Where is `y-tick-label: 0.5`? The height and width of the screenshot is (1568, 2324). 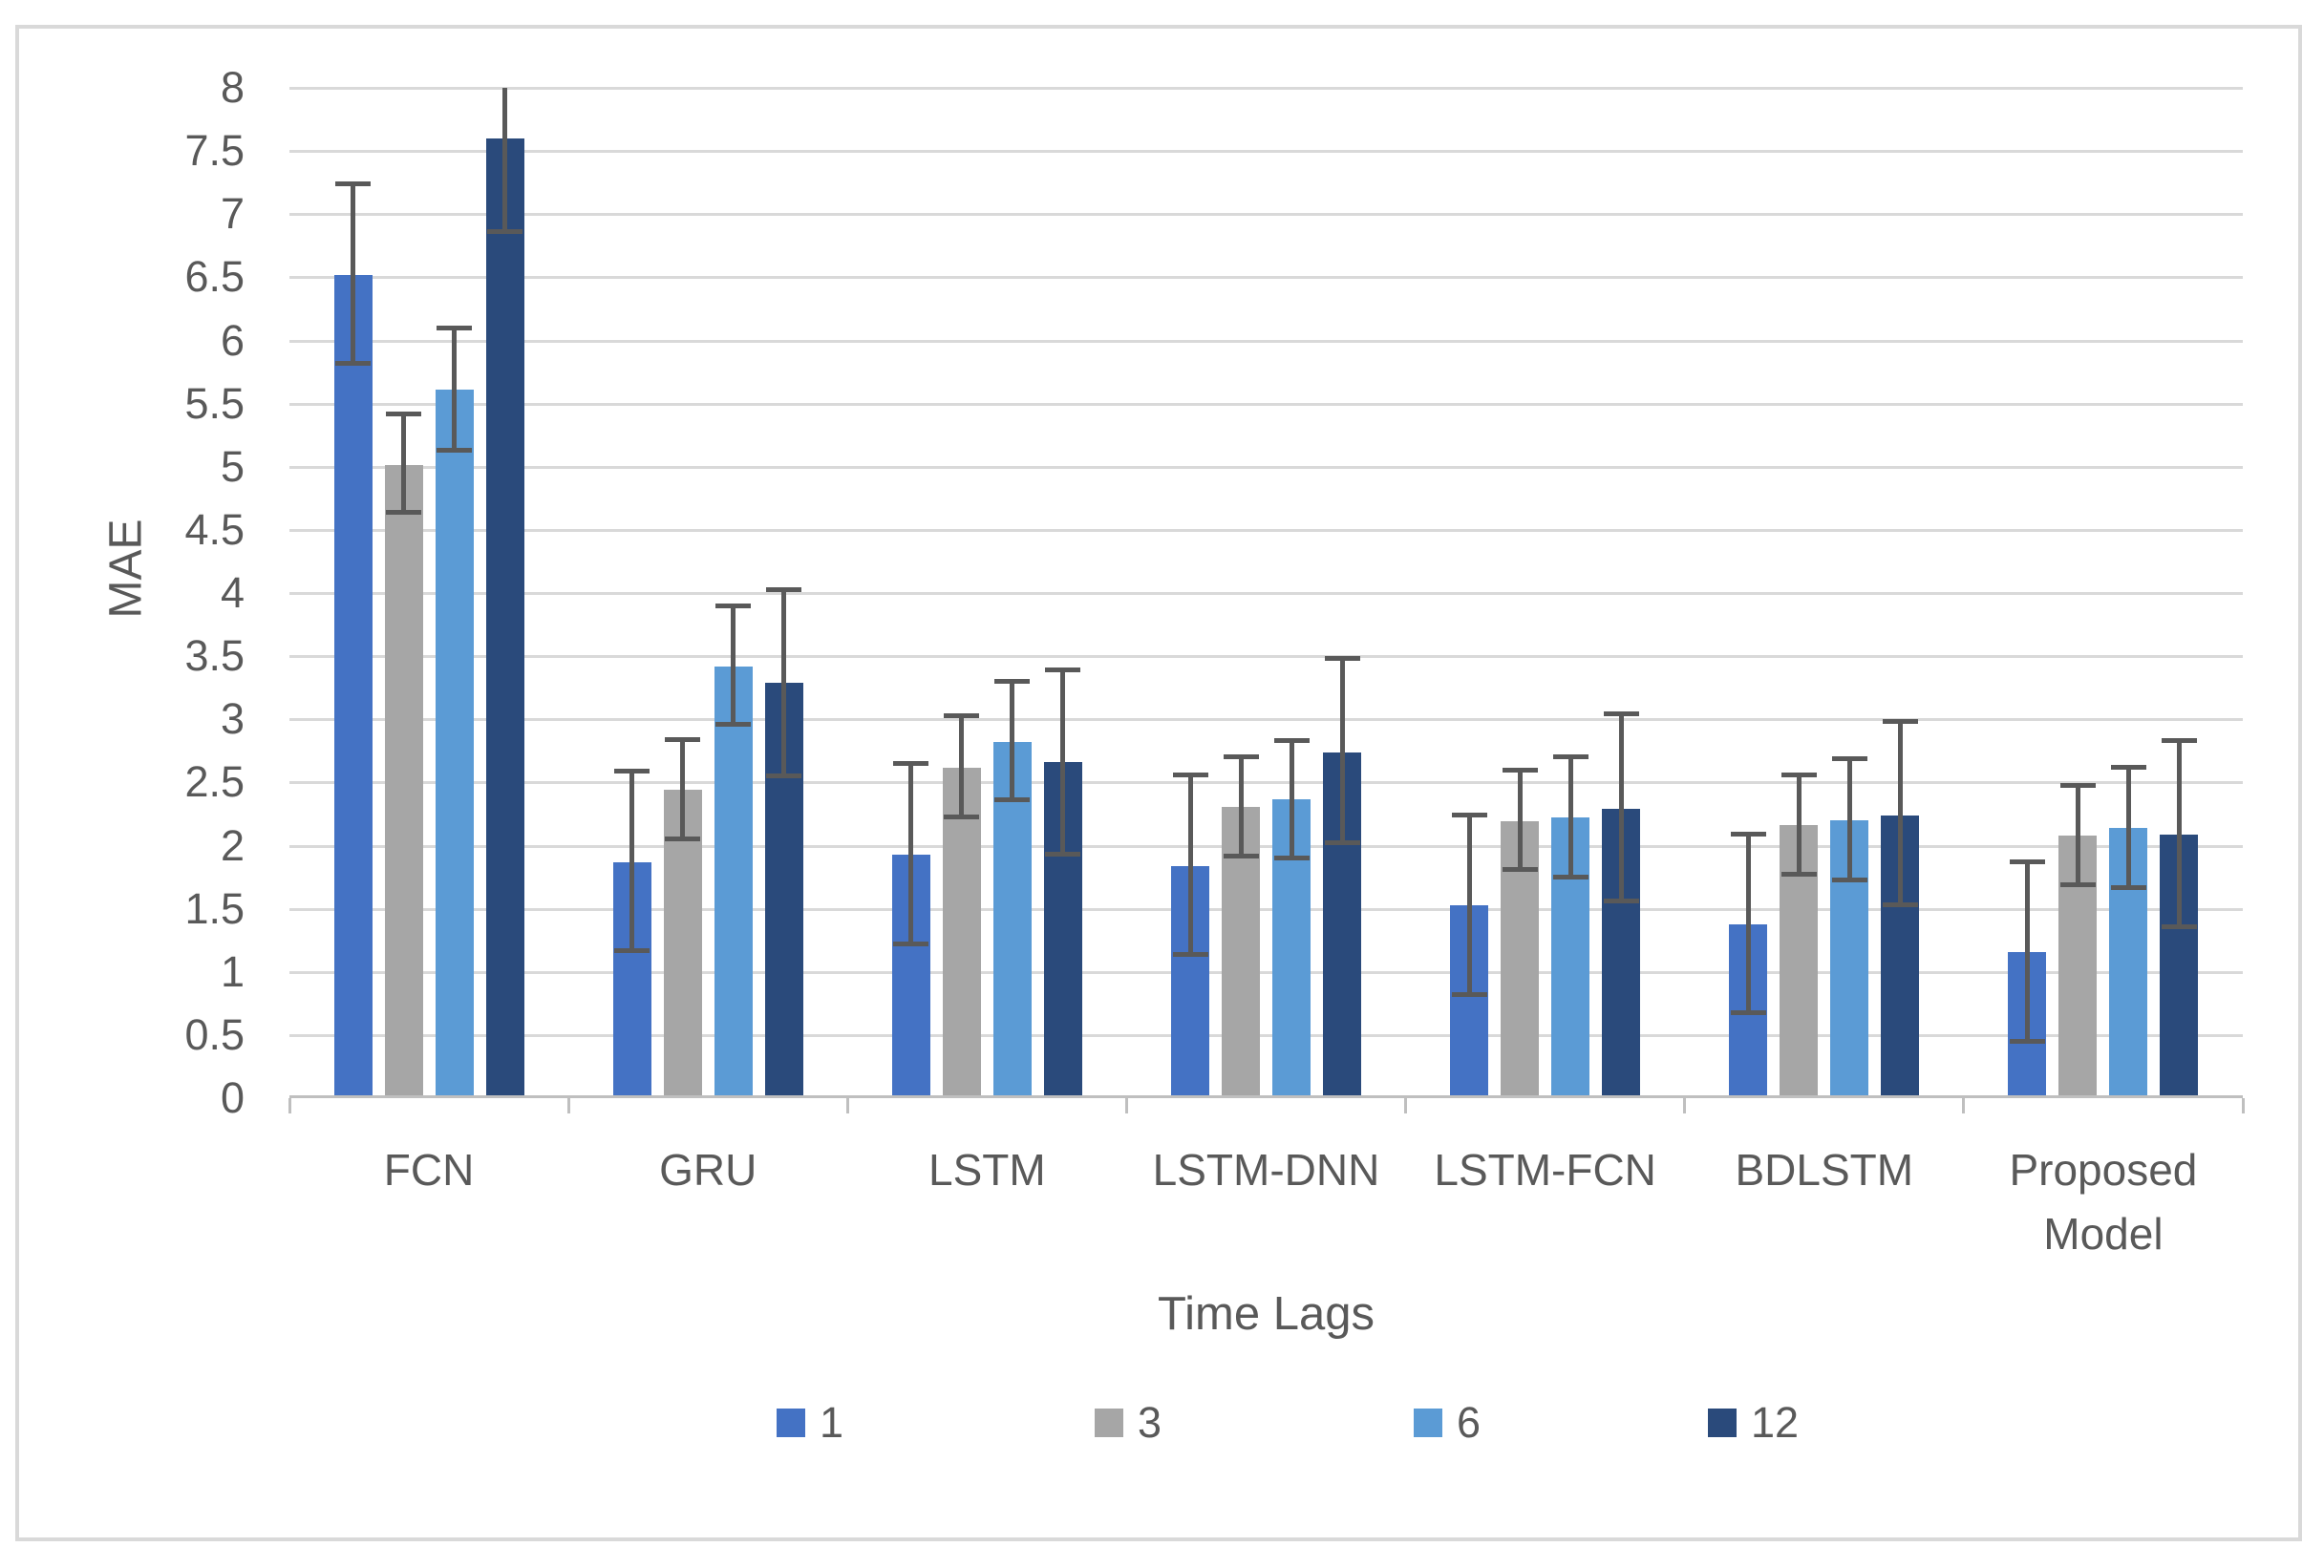 y-tick-label: 0.5 is located at coordinates (214, 1034).